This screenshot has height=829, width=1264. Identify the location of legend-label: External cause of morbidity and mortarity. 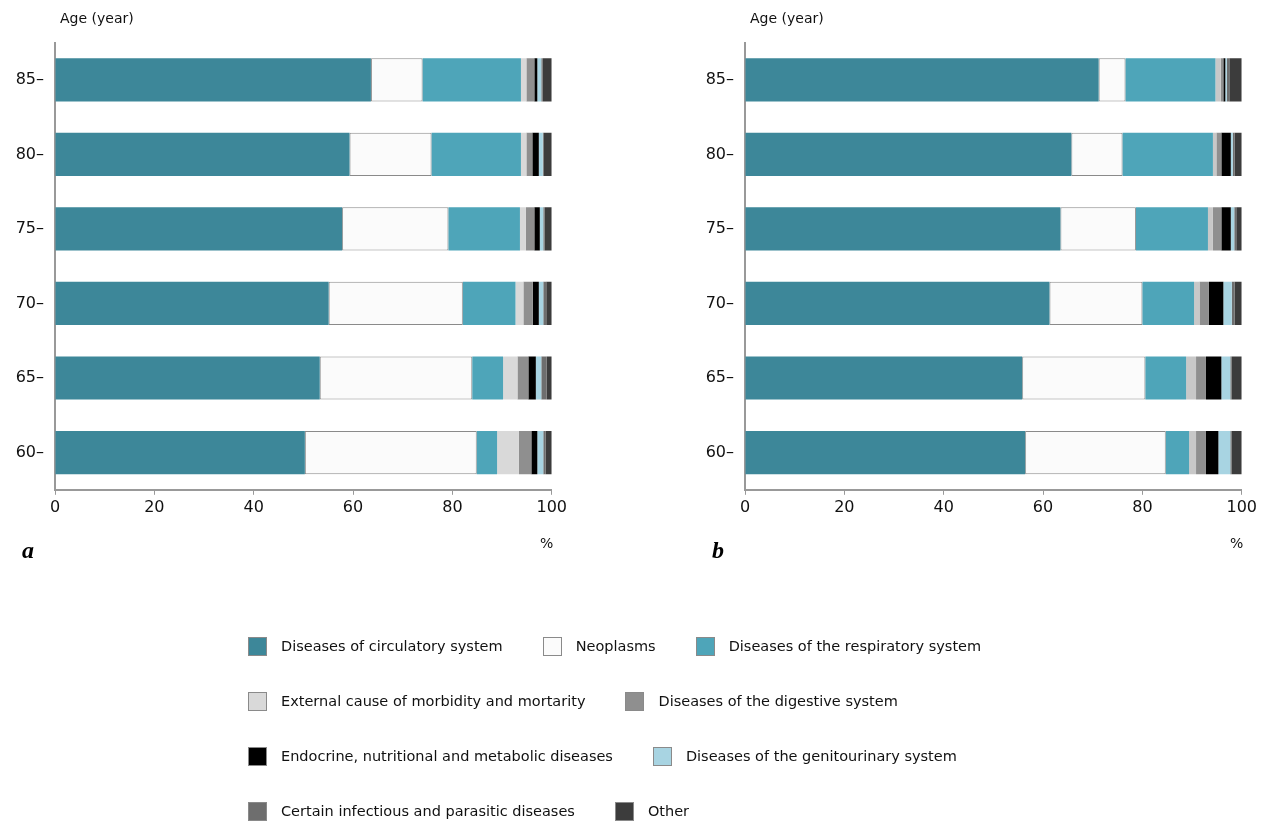
(433, 701).